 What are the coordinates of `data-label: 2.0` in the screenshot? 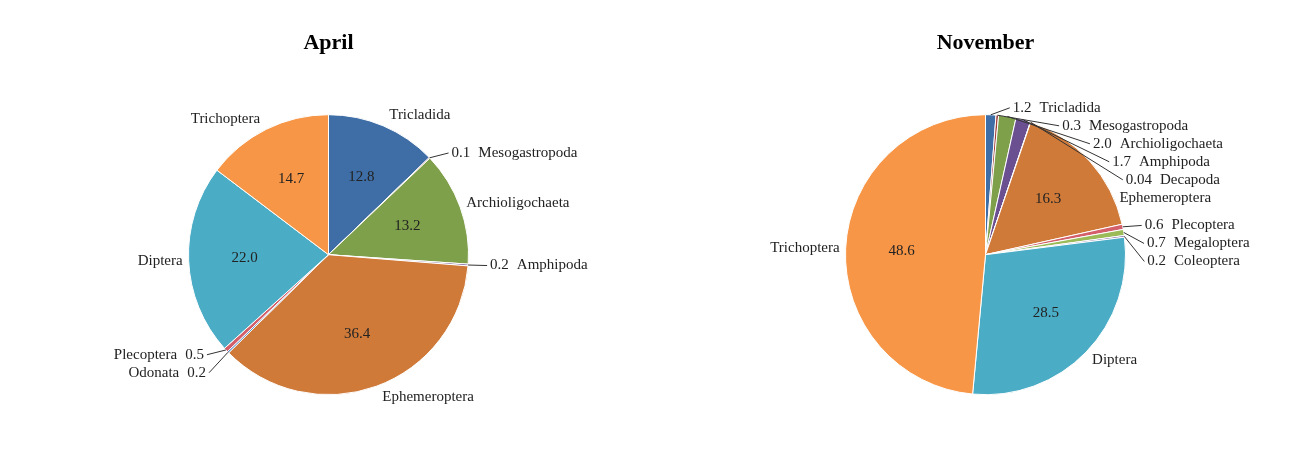 It's located at (1102, 142).